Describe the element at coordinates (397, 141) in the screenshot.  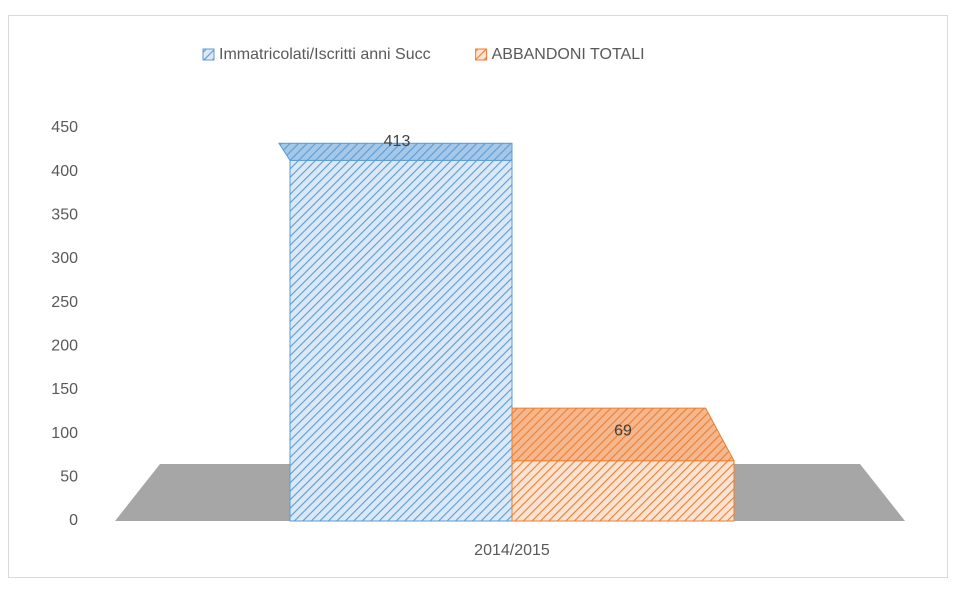
I see `data-label: 413` at that location.